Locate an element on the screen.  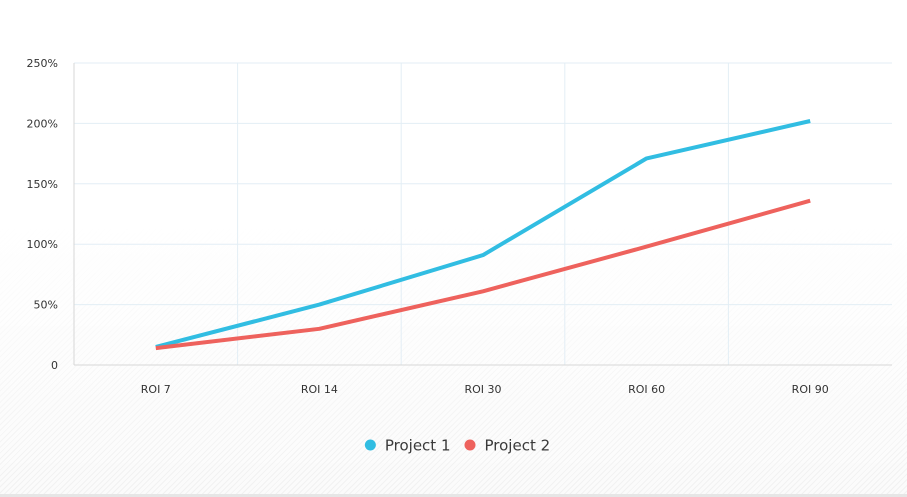
x-tick-label: ROI 90 is located at coordinates (810, 389).